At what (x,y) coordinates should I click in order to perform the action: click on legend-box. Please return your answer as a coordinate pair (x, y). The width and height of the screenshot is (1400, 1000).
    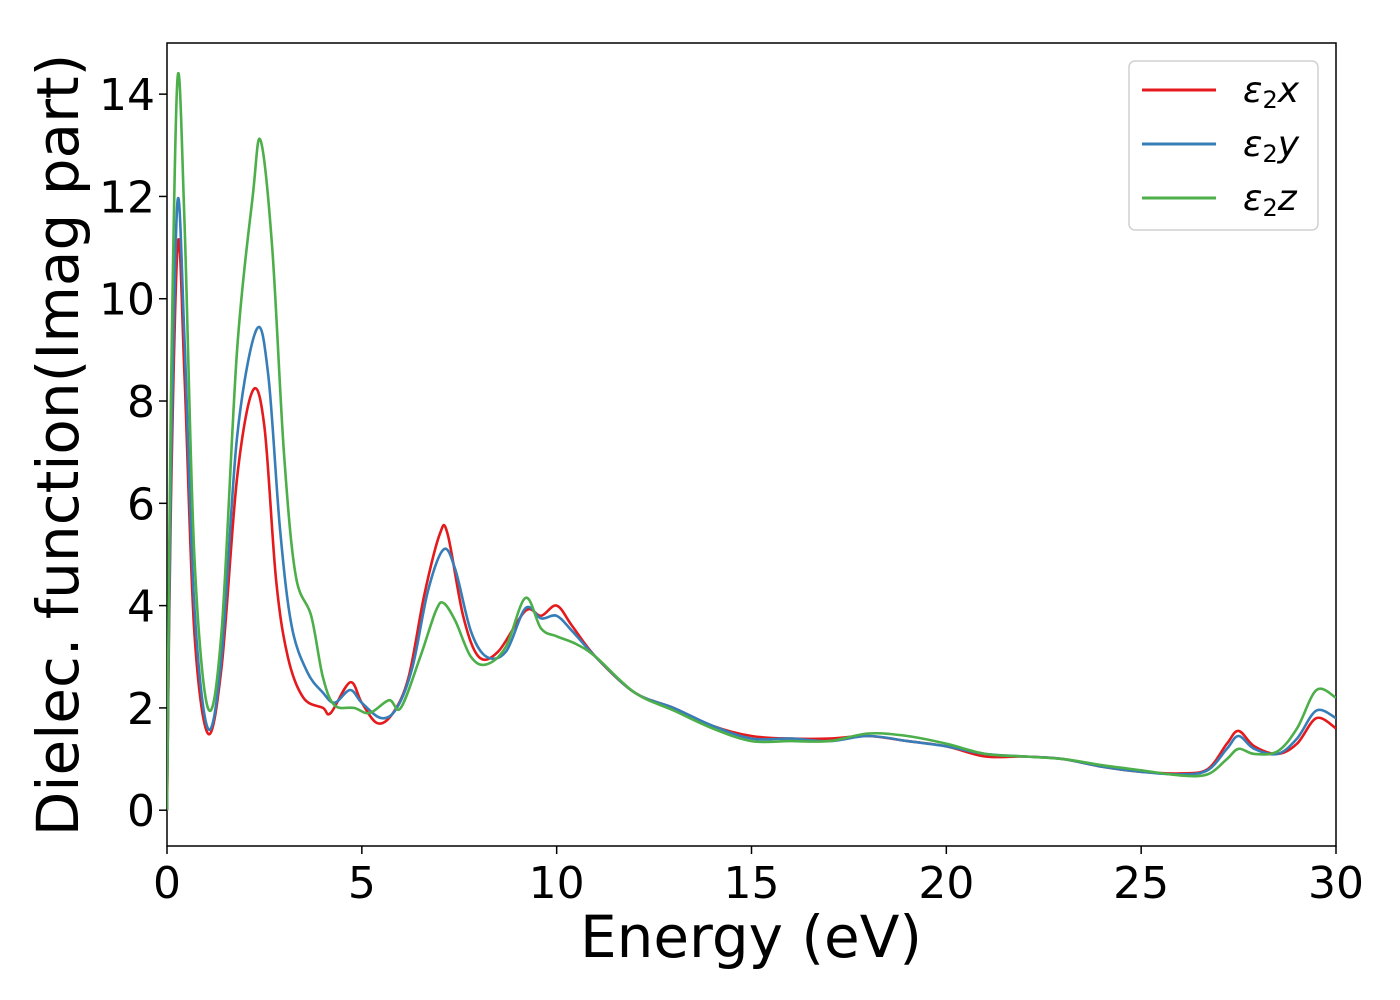
    Looking at the image, I should click on (1223, 145).